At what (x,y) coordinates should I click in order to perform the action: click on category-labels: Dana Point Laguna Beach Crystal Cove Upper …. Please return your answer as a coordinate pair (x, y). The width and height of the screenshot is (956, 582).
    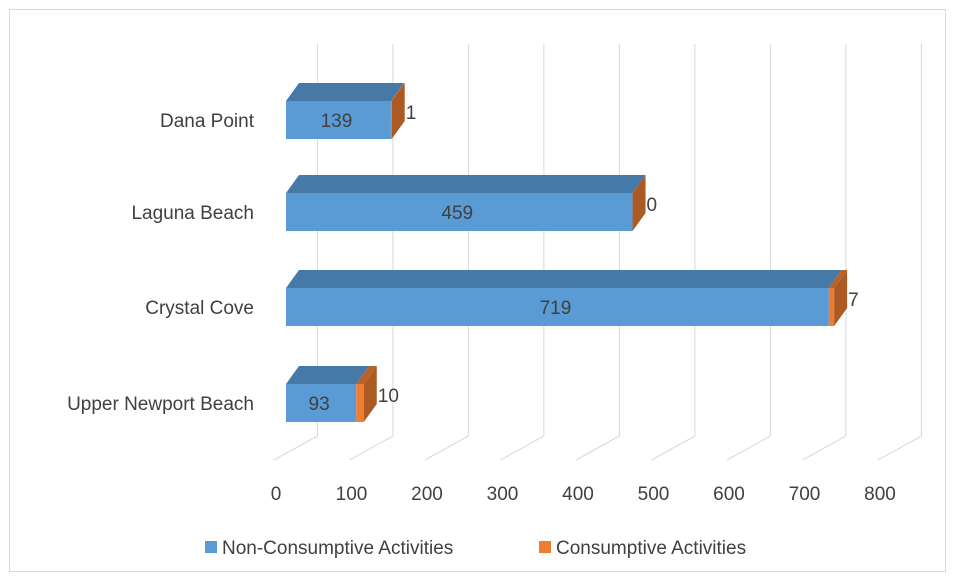
    Looking at the image, I should click on (161, 263).